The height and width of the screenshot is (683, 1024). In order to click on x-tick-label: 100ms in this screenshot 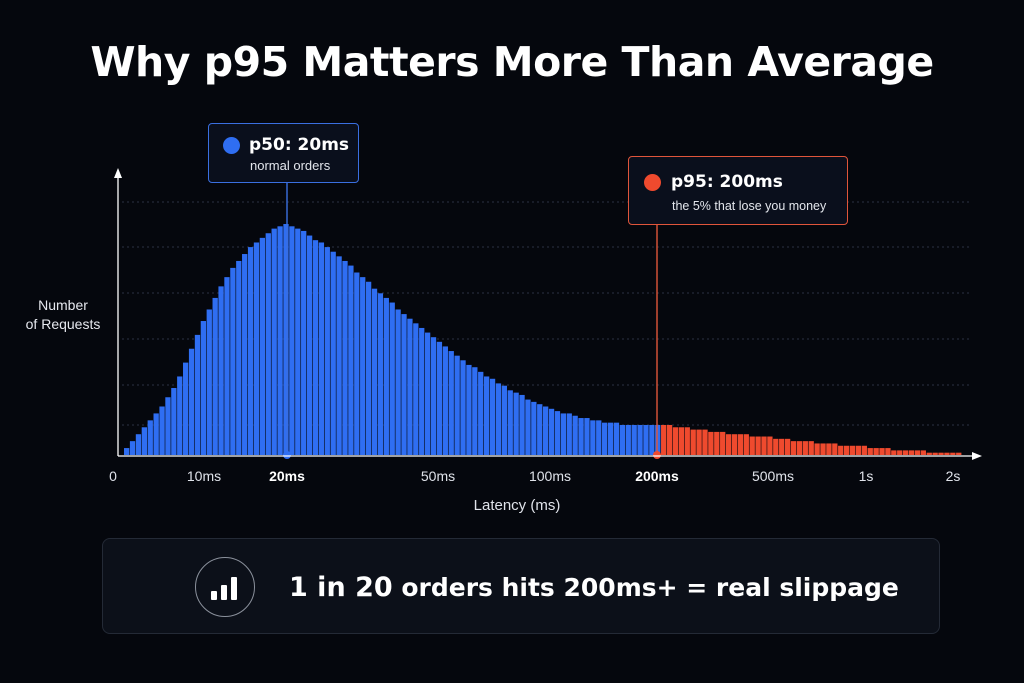, I will do `click(550, 476)`.